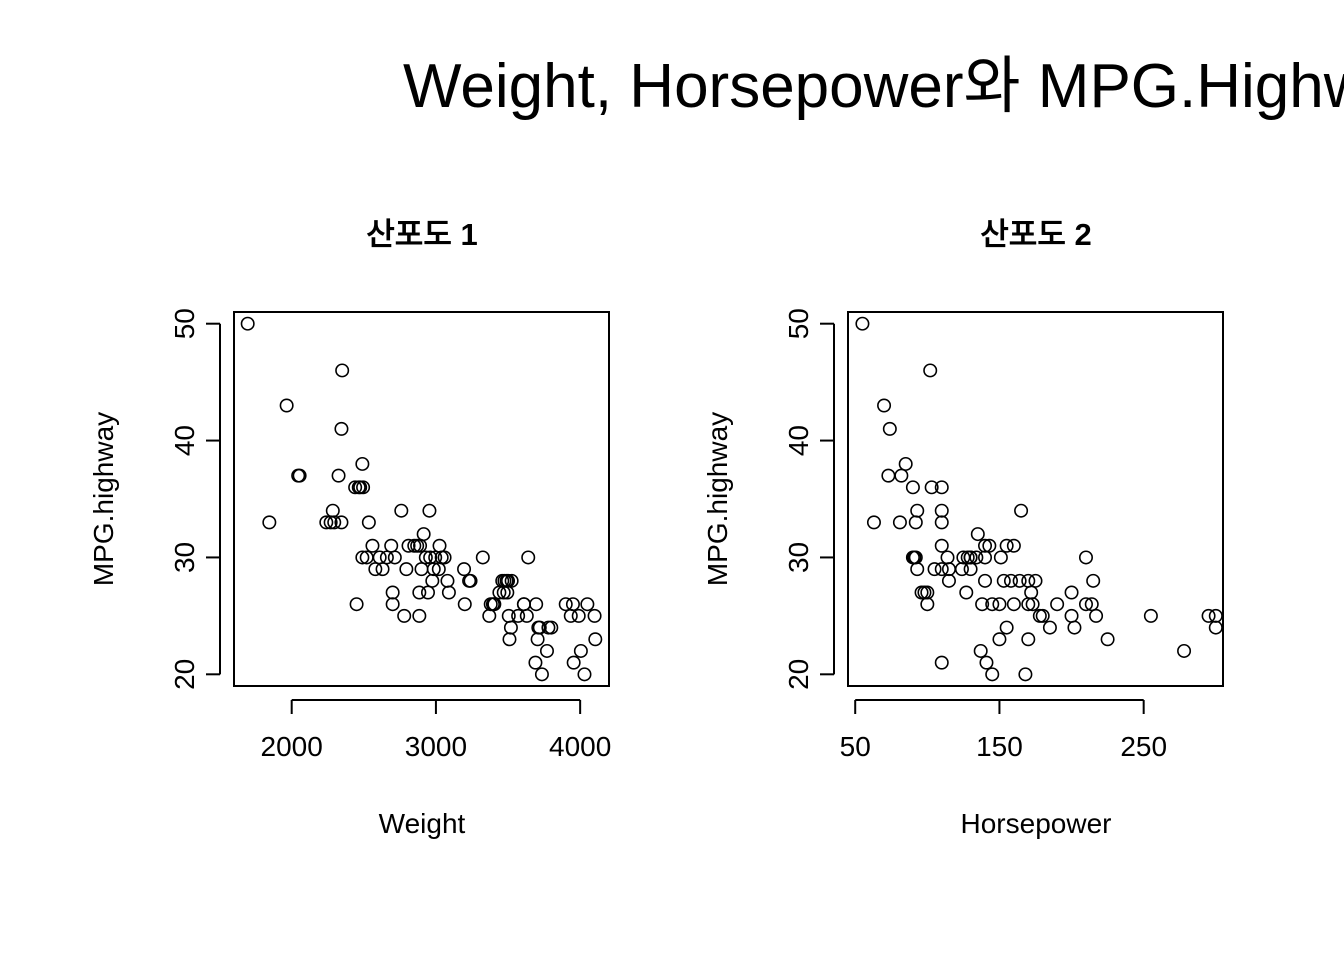  What do you see at coordinates (421, 499) in the screenshot?
I see `panel-1-plot-frame` at bounding box center [421, 499].